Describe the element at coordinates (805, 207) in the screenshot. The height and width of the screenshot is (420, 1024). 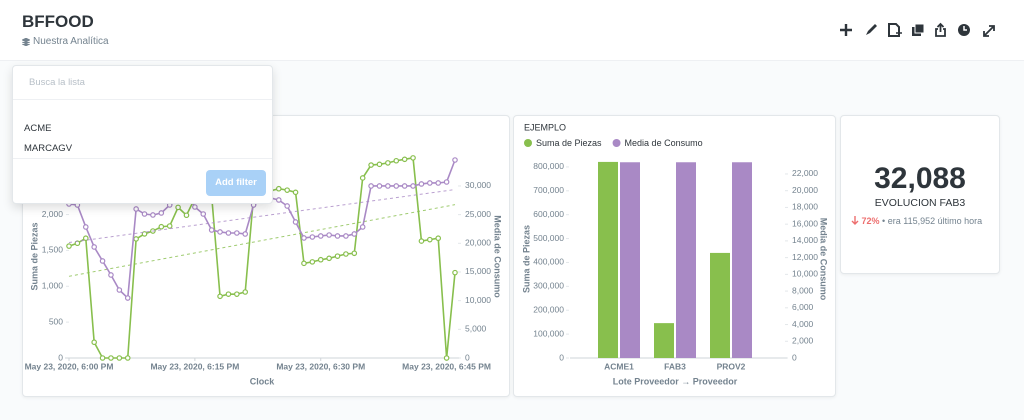
I see `y2-tick-label: 18,000` at that location.